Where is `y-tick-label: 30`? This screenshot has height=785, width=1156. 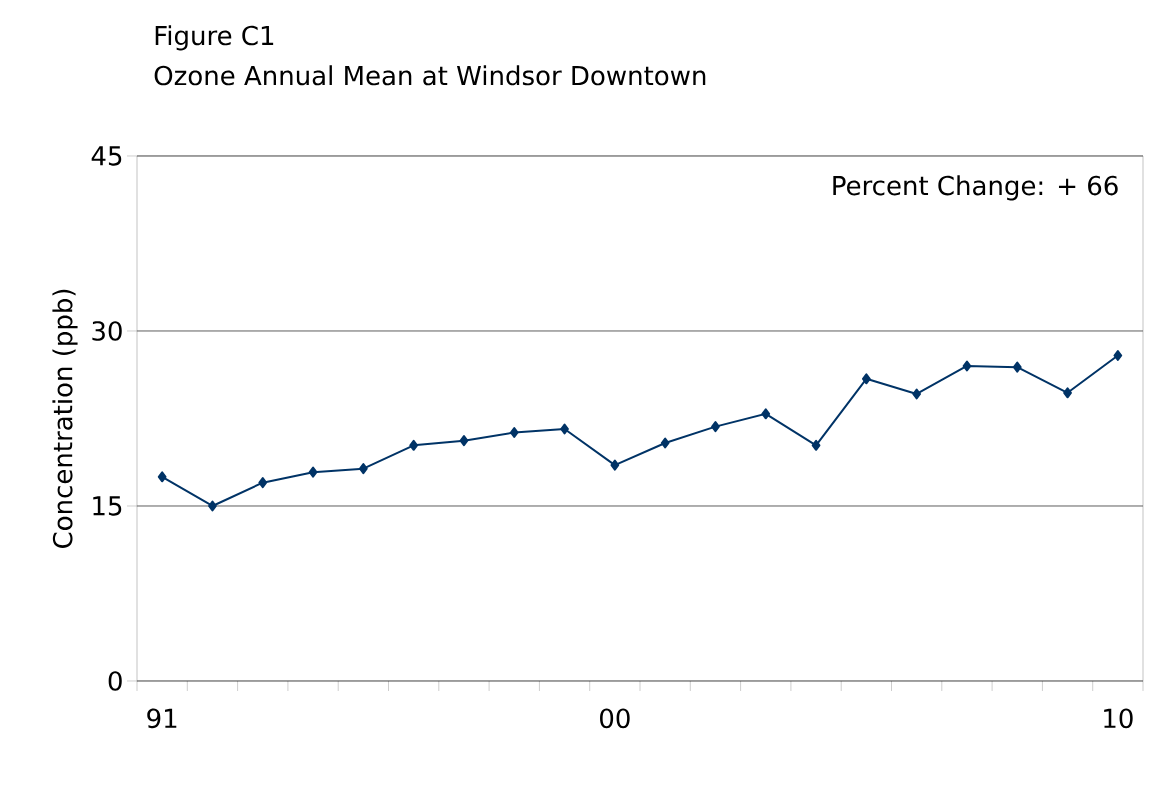 y-tick-label: 30 is located at coordinates (107, 331).